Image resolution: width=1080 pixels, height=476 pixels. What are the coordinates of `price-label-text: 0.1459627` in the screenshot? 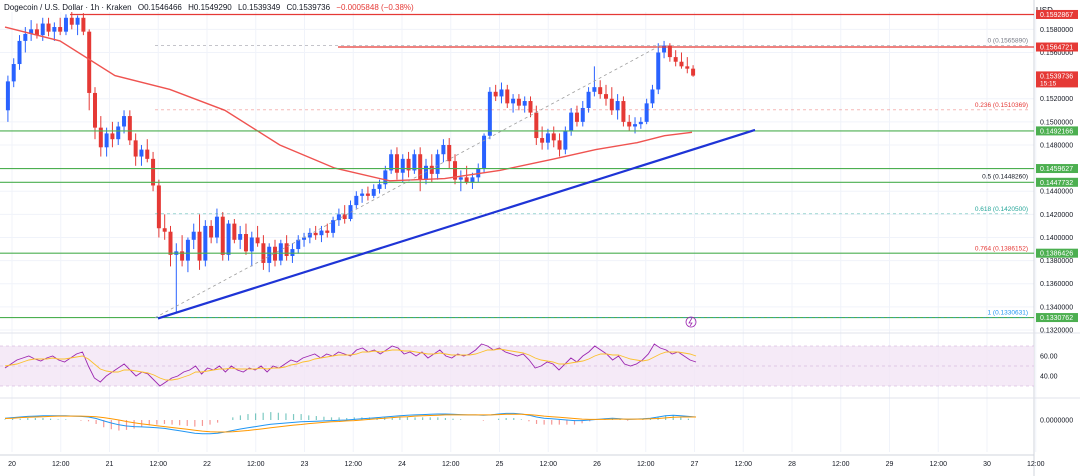 It's located at (1056, 169).